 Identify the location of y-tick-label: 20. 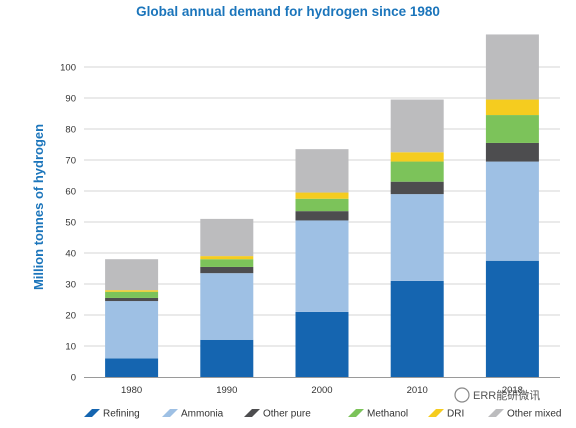
(70, 316).